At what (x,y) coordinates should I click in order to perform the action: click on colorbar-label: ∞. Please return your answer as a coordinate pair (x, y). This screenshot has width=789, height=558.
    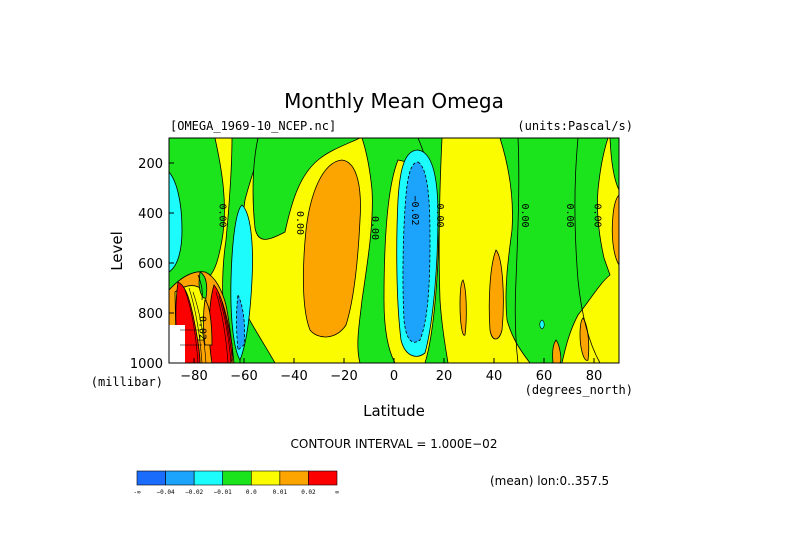
    Looking at the image, I should click on (337, 492).